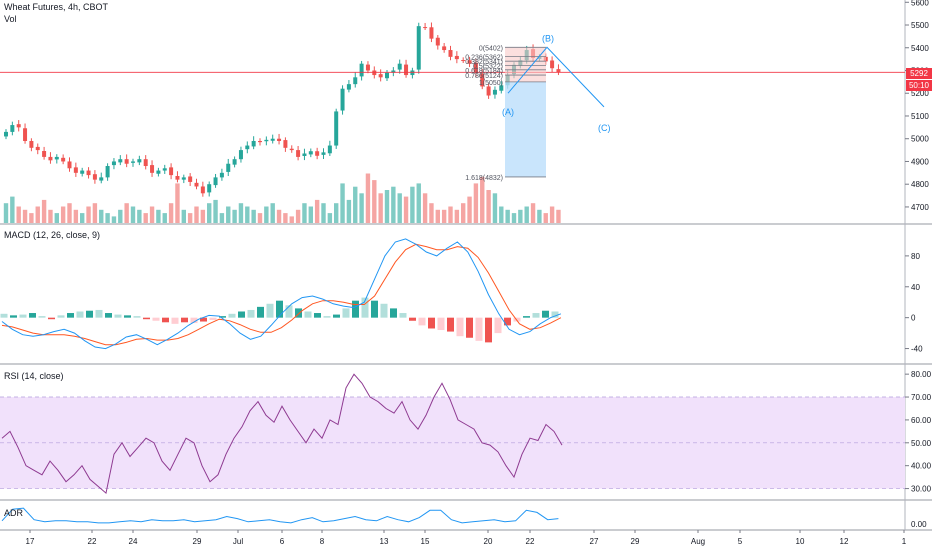  I want to click on x-tick-label: 8, so click(322, 541).